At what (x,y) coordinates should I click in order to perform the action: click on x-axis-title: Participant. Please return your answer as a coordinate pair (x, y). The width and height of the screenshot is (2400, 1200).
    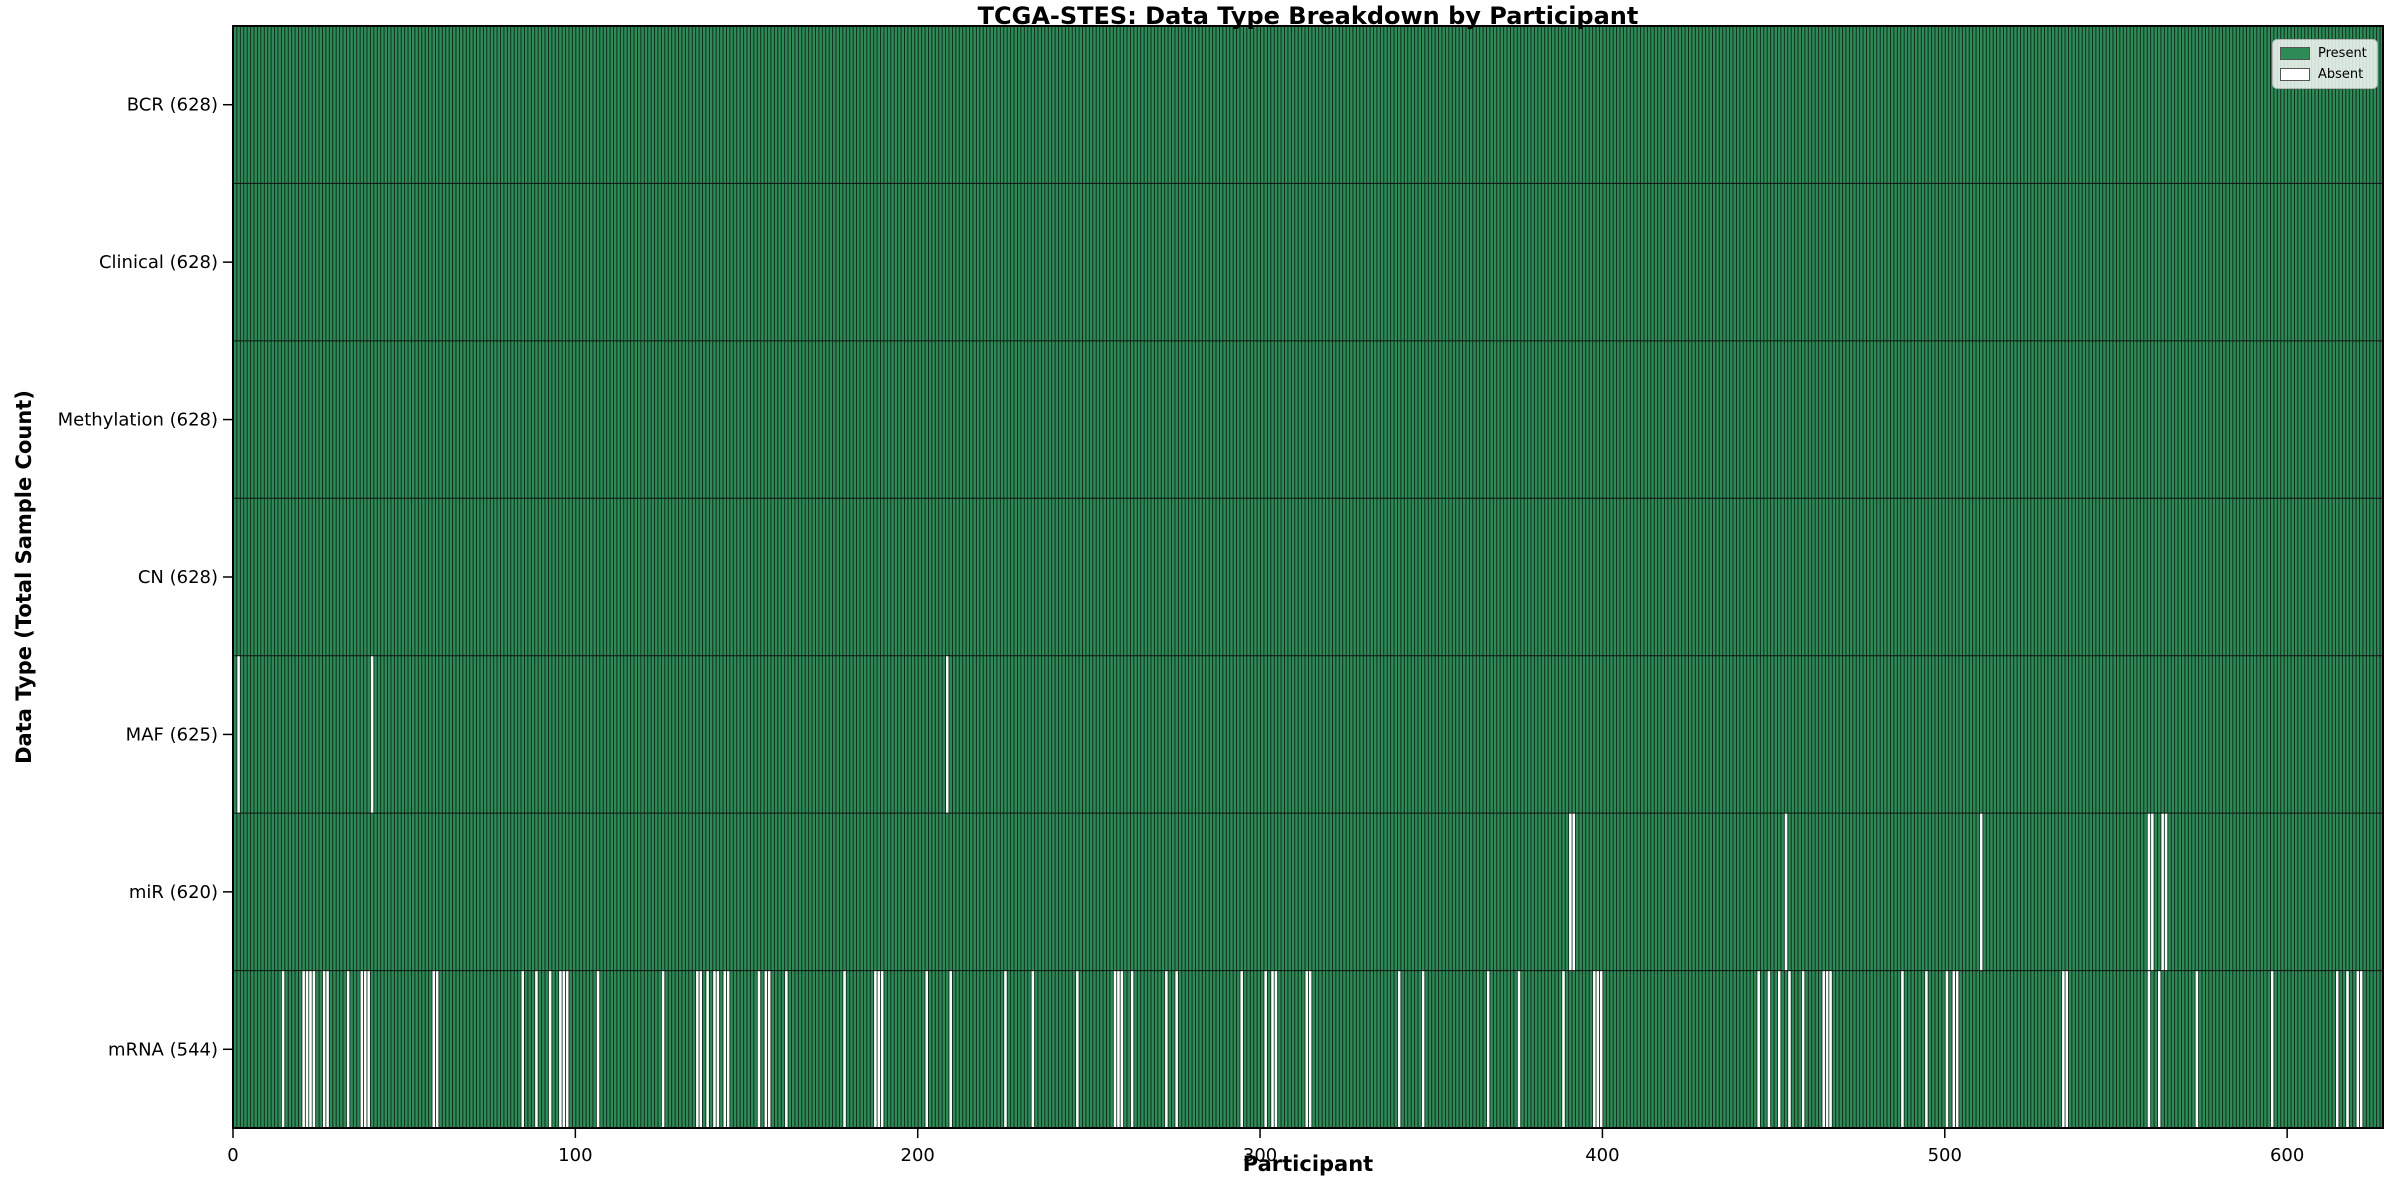
    Looking at the image, I should click on (1308, 1164).